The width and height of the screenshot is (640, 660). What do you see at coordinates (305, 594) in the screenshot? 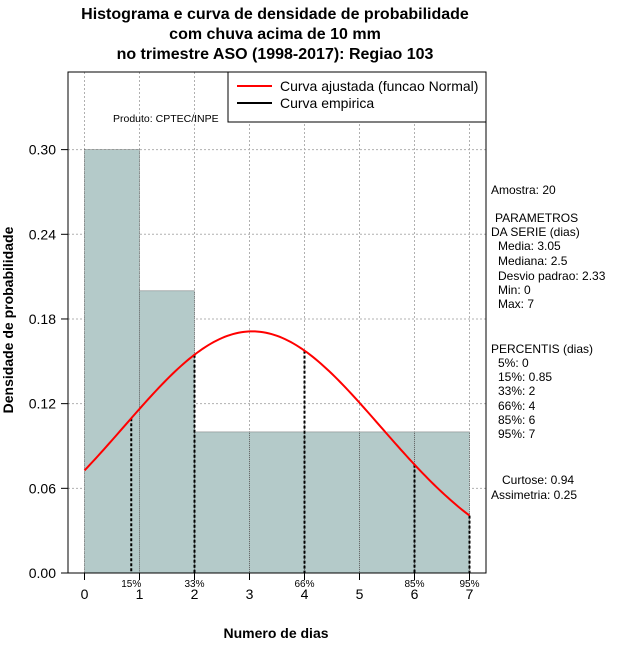
I see `x-tick-label: 4` at bounding box center [305, 594].